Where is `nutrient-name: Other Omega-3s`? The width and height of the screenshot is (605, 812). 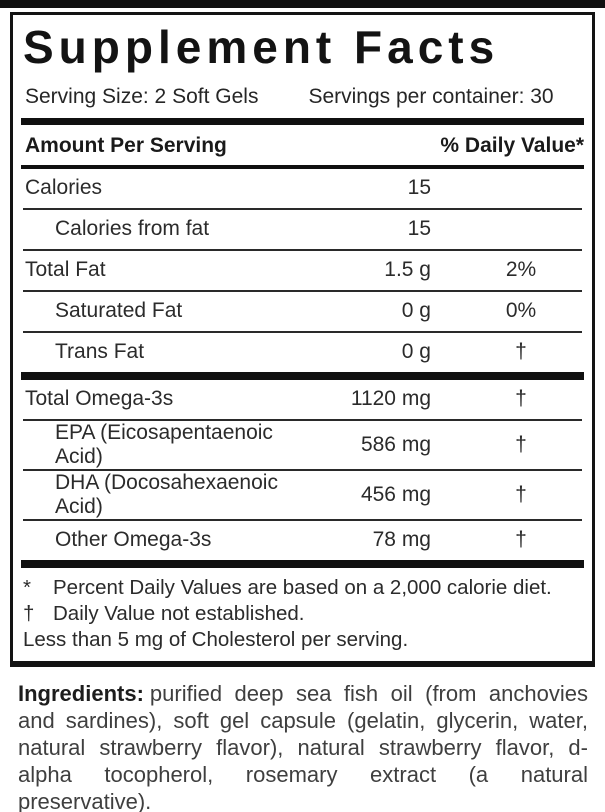
nutrient-name: Other Omega-3s is located at coordinates (133, 540).